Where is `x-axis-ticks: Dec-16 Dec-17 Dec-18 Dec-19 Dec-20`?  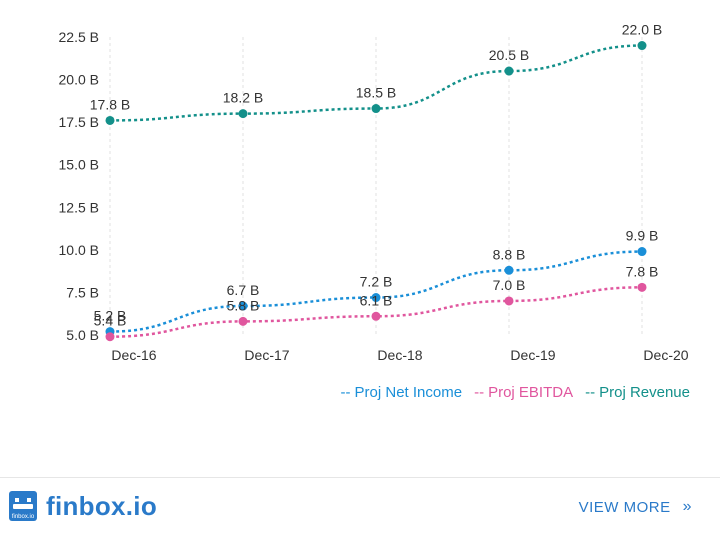 x-axis-ticks: Dec-16 Dec-17 Dec-18 Dec-19 Dec-20 is located at coordinates (399, 355).